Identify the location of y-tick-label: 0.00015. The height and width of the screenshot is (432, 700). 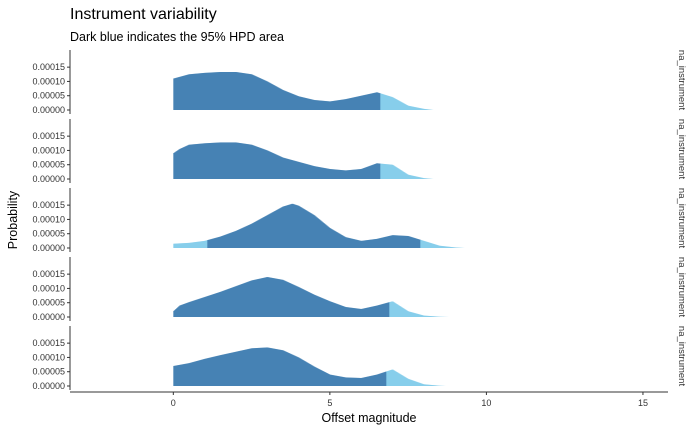
(48, 343).